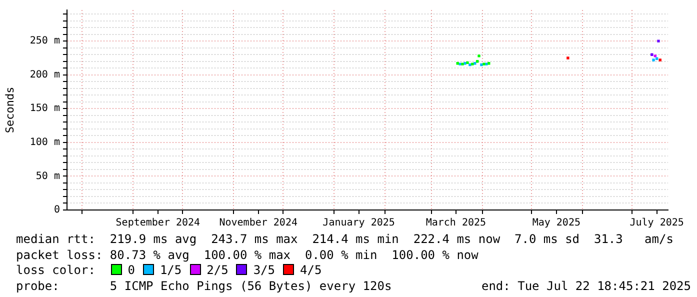 The image size is (697, 297). I want to click on legend-label: 0, so click(131, 270).